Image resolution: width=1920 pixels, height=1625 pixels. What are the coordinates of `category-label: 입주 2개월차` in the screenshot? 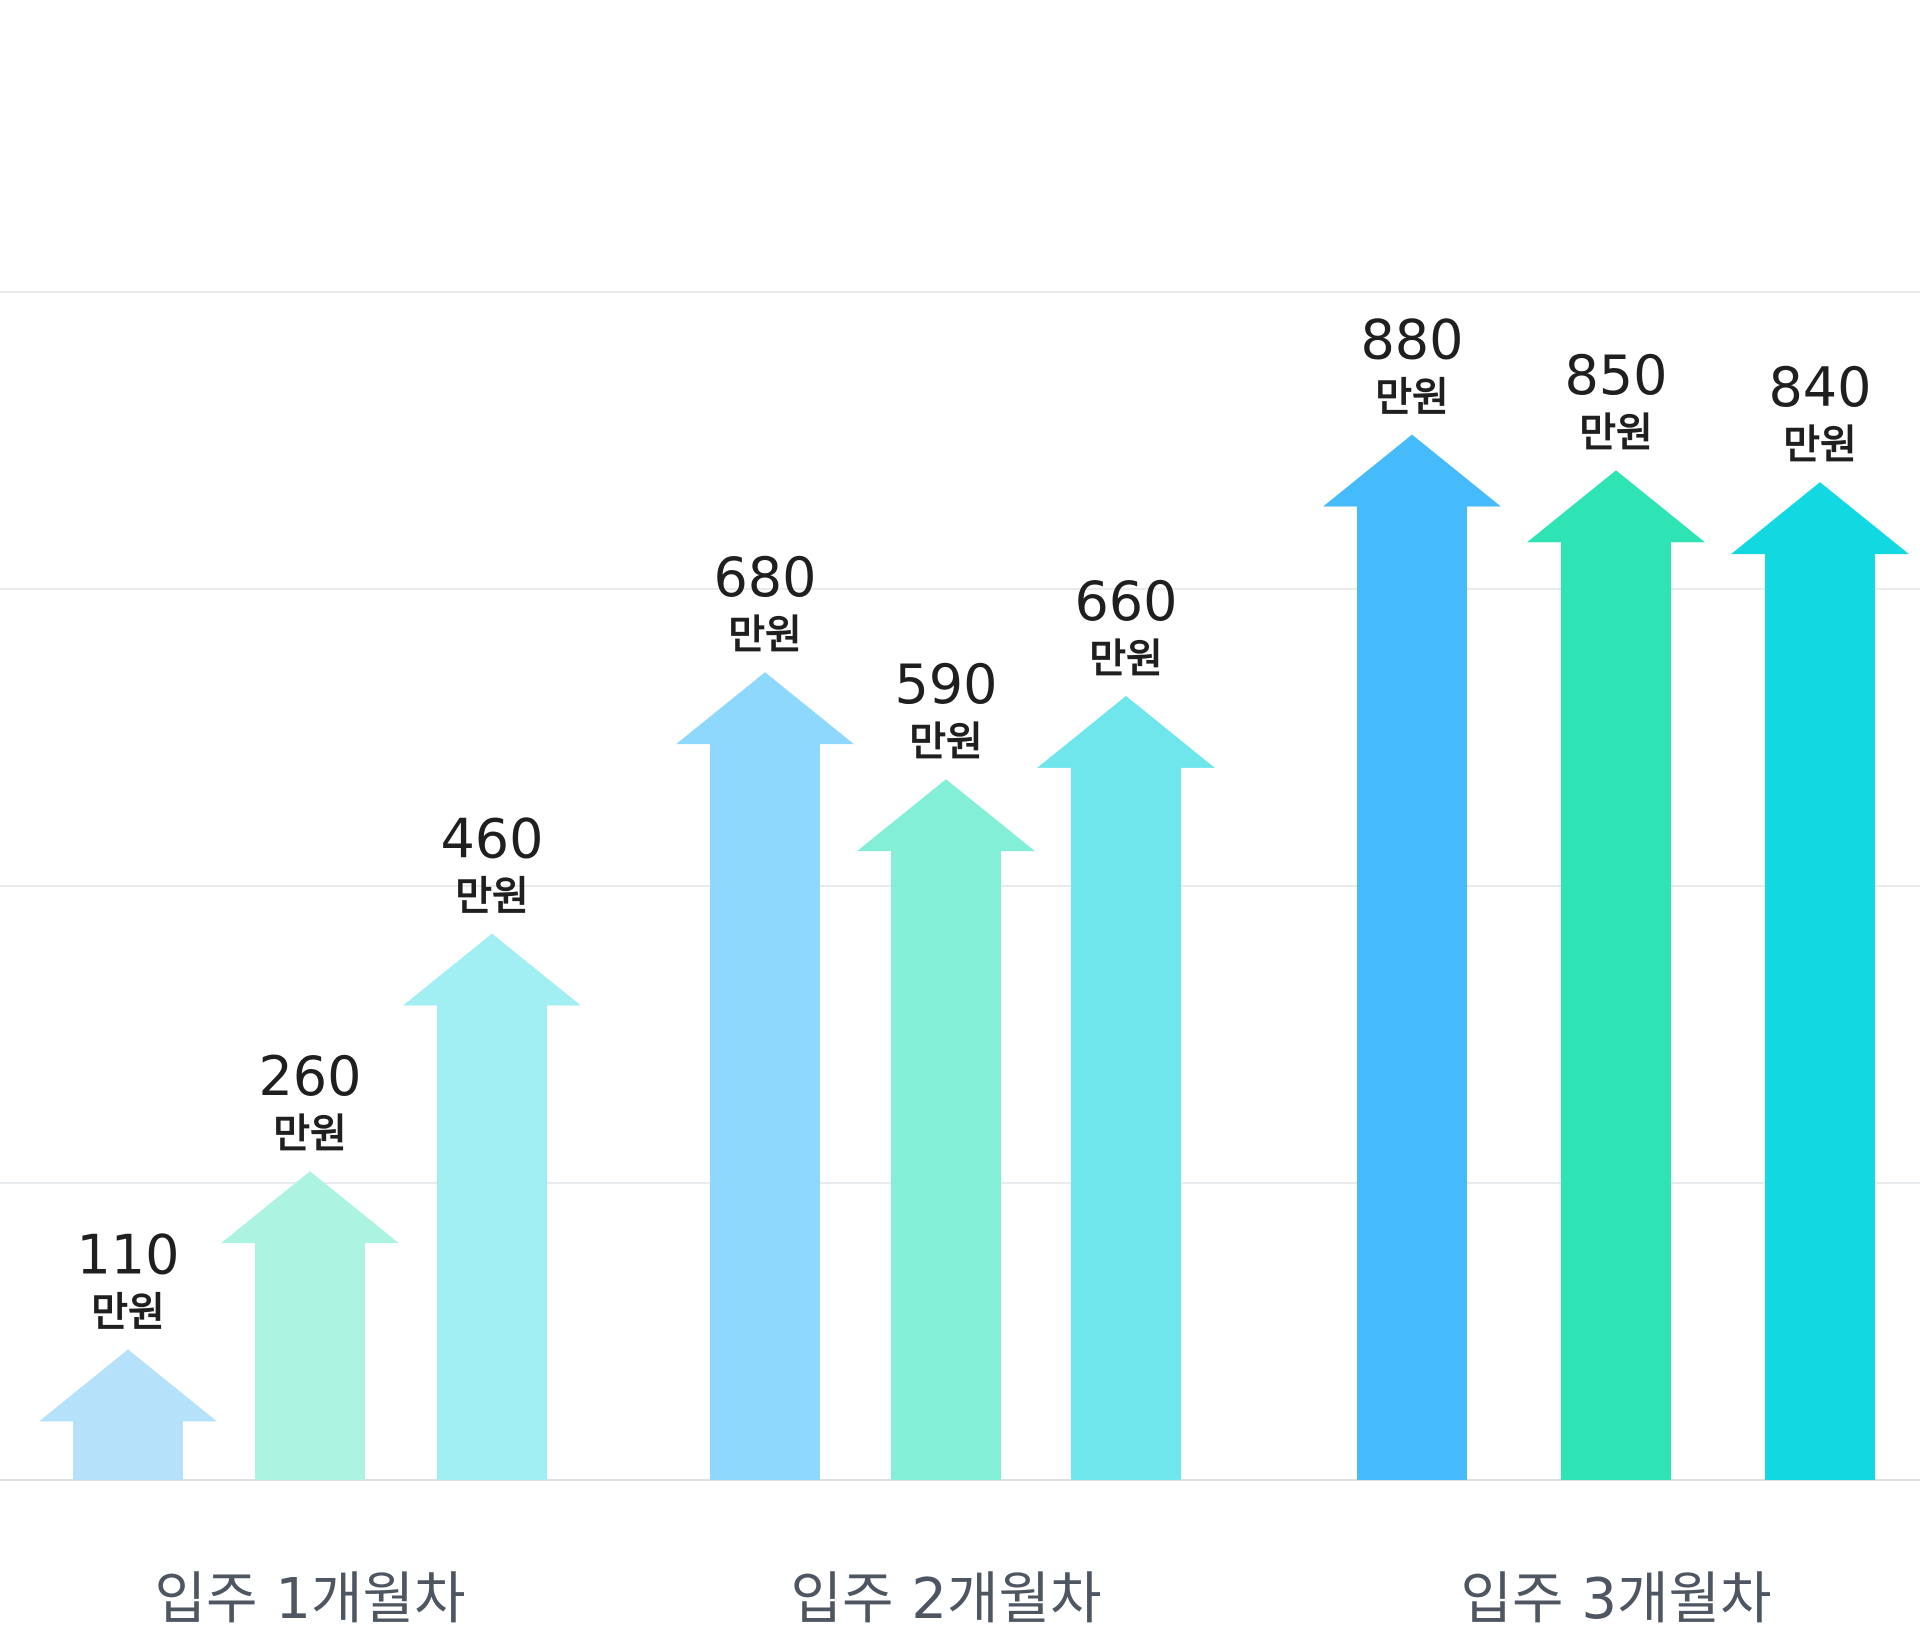 It's located at (945, 1596).